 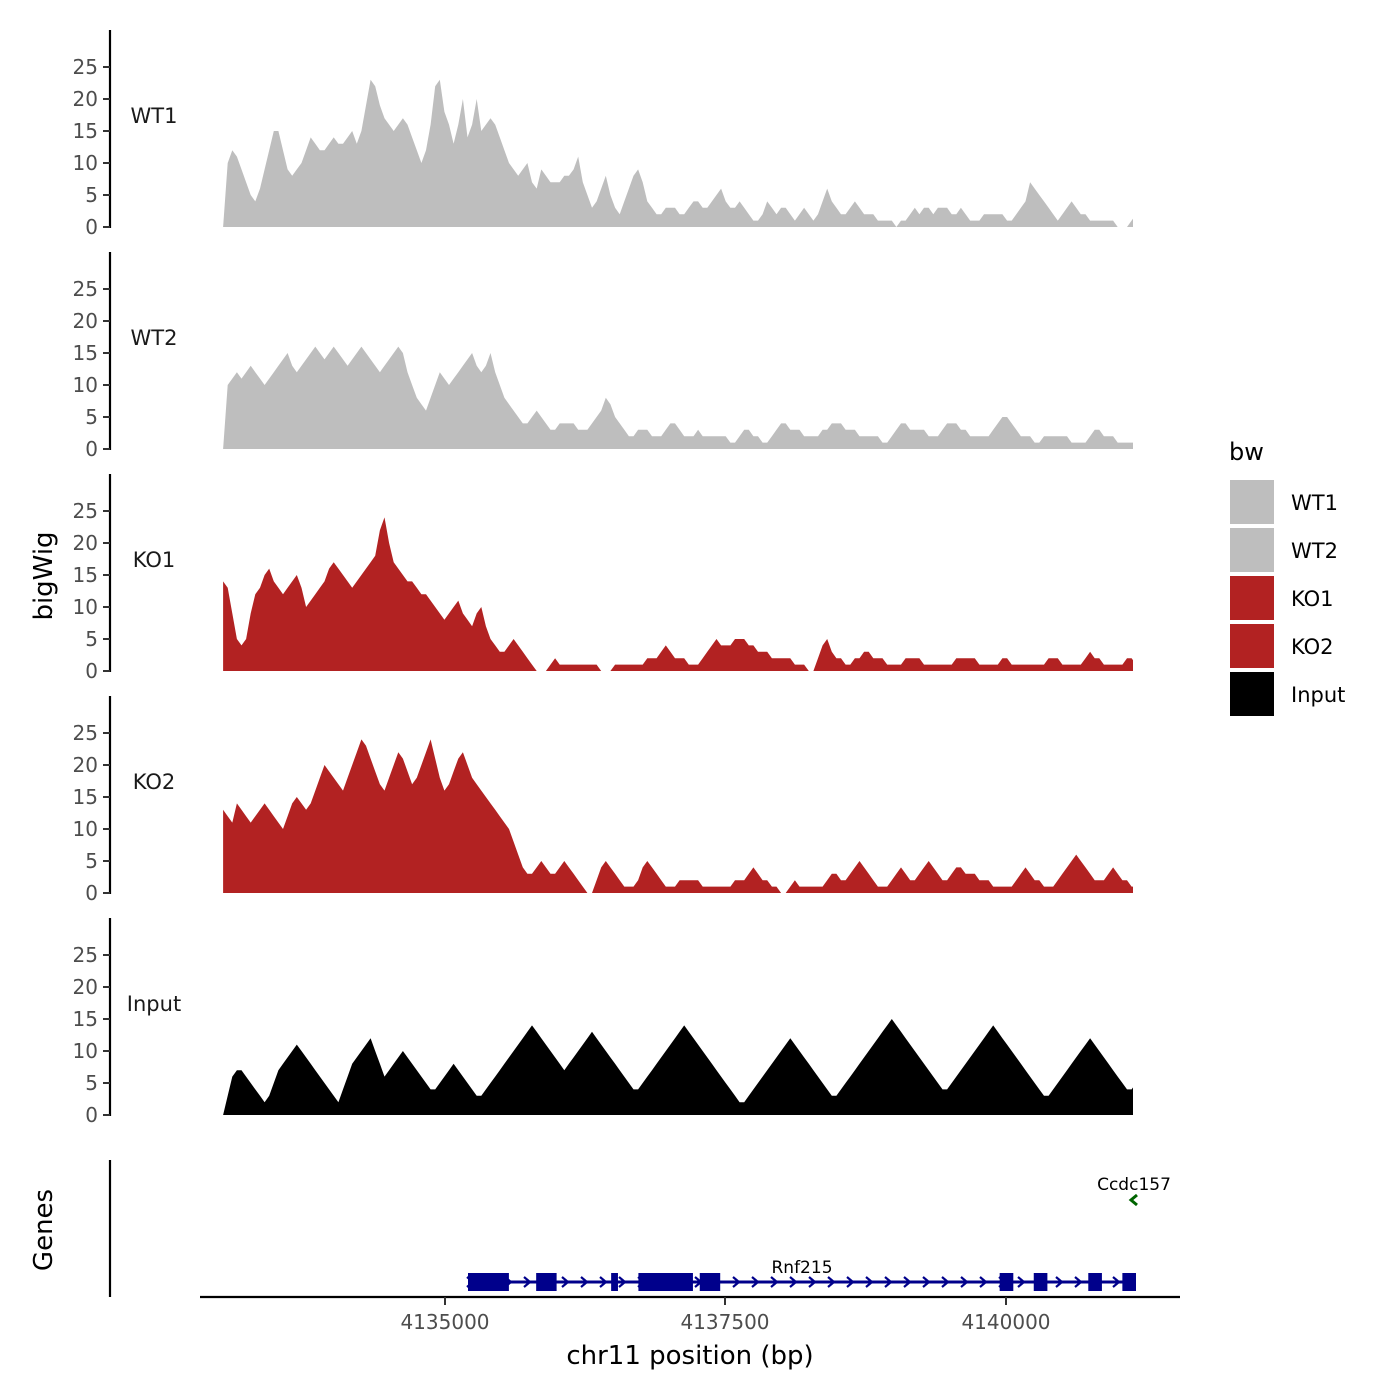 I want to click on area-mask-input, so click(x=1266, y=1018).